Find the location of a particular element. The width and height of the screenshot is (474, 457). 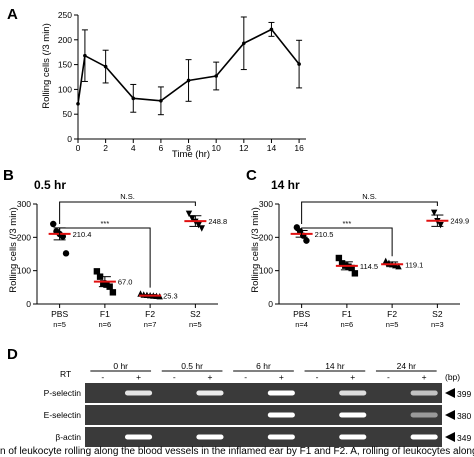

panel-a-xtick-label: 10 is located at coordinates (216, 148).